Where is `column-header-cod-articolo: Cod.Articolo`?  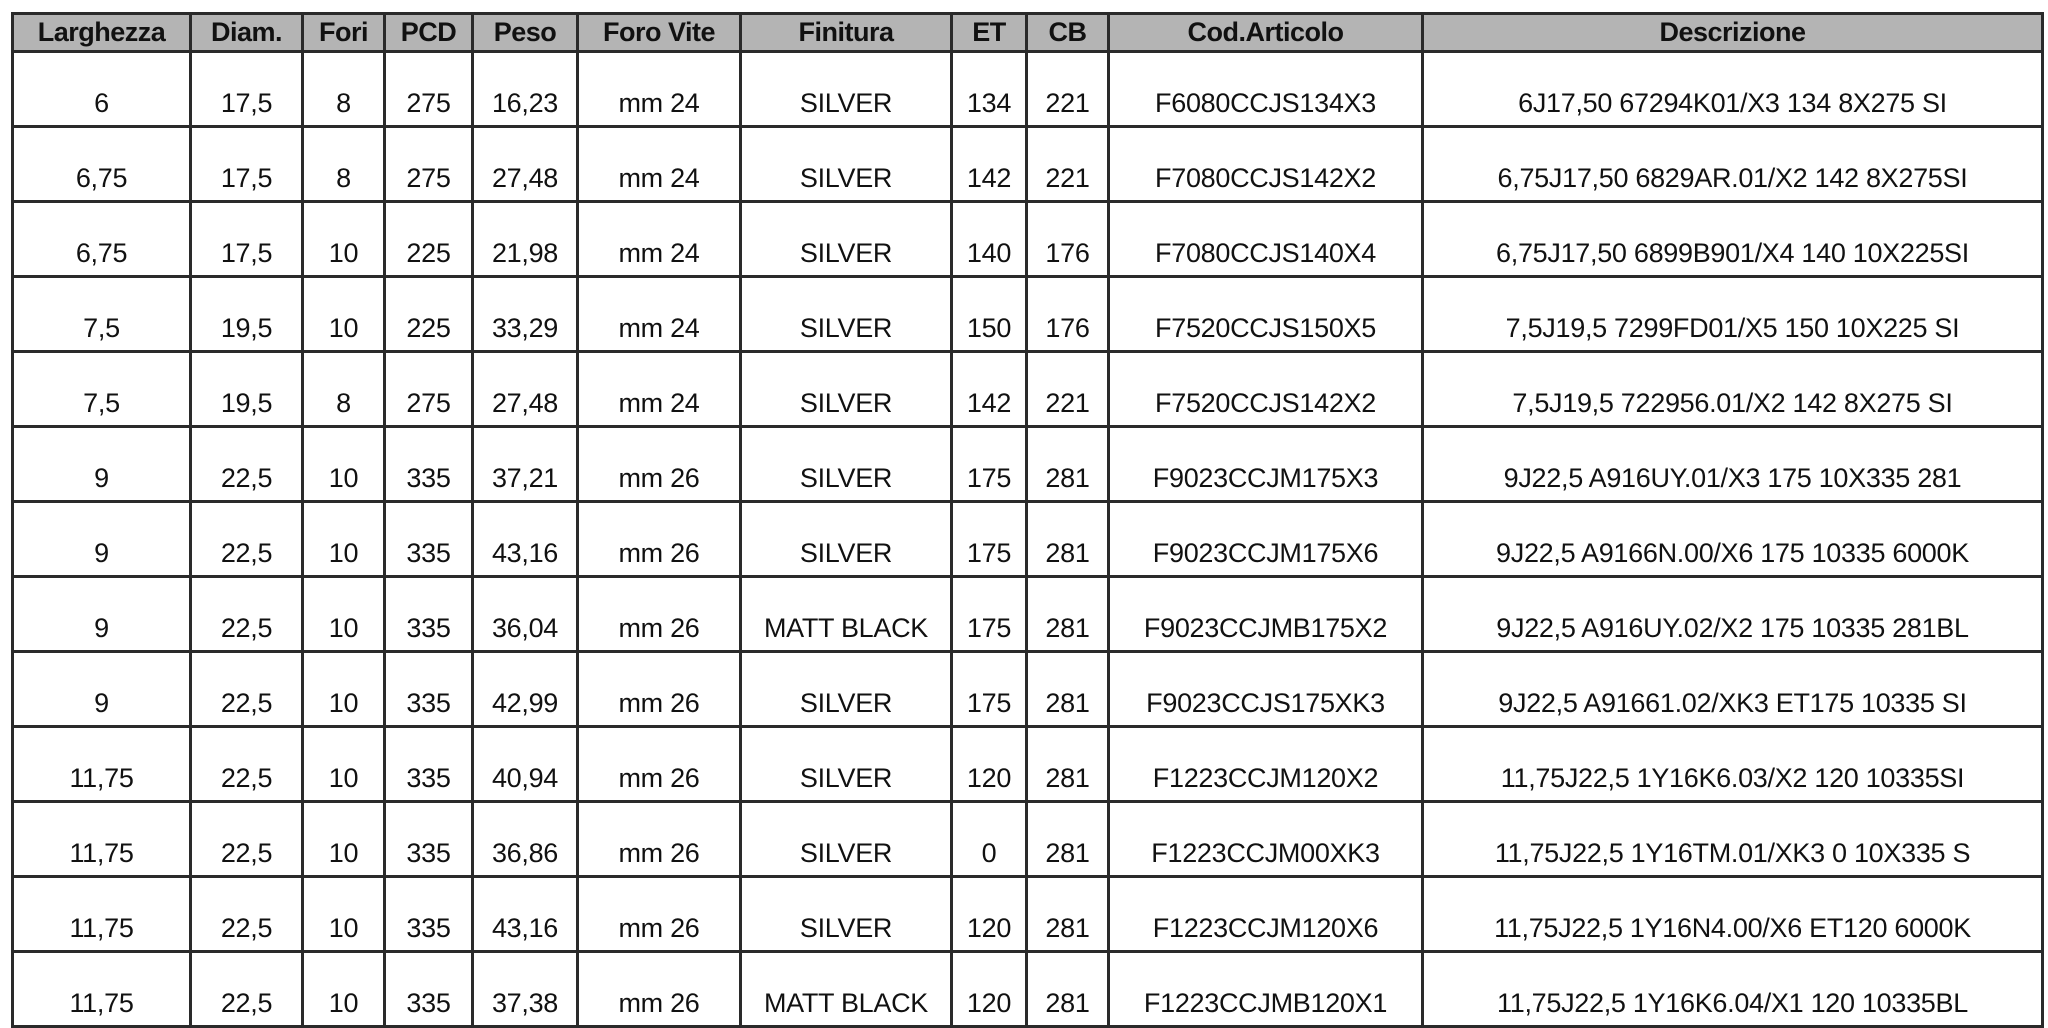 column-header-cod-articolo: Cod.Articolo is located at coordinates (1265, 32).